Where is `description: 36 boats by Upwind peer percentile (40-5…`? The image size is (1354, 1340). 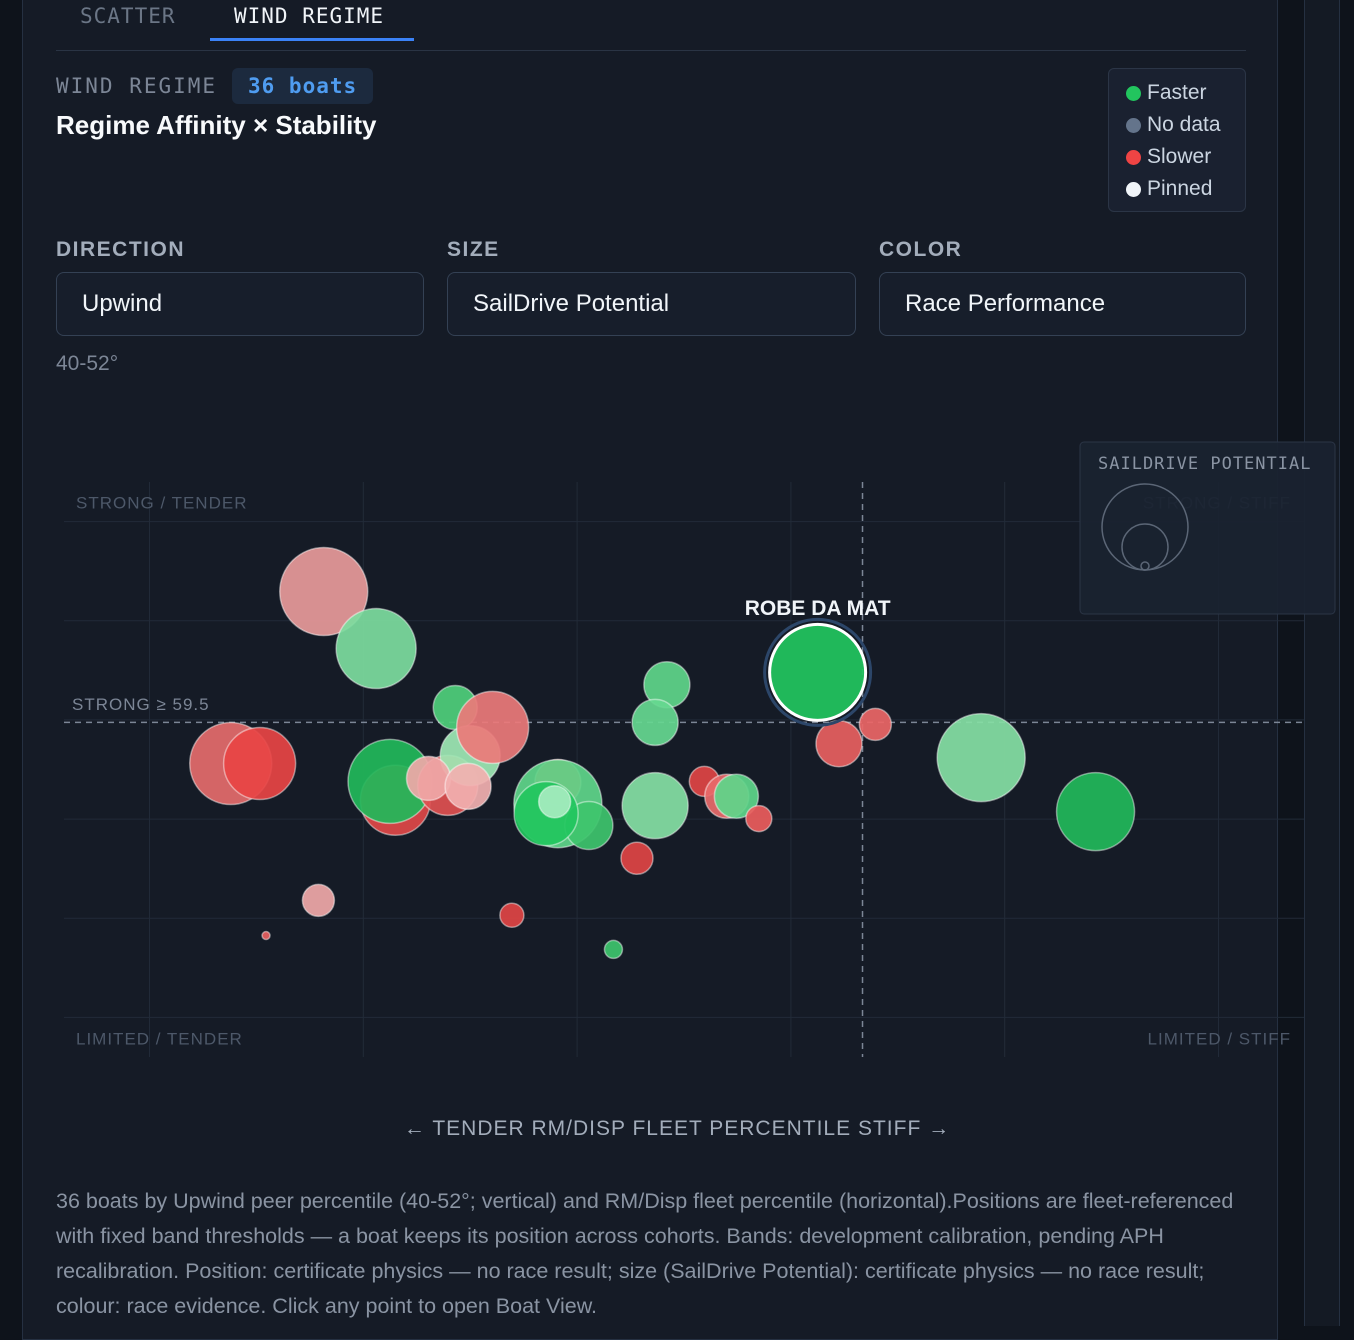
description: 36 boats by Upwind peer percentile (40-5… is located at coordinates (645, 1253).